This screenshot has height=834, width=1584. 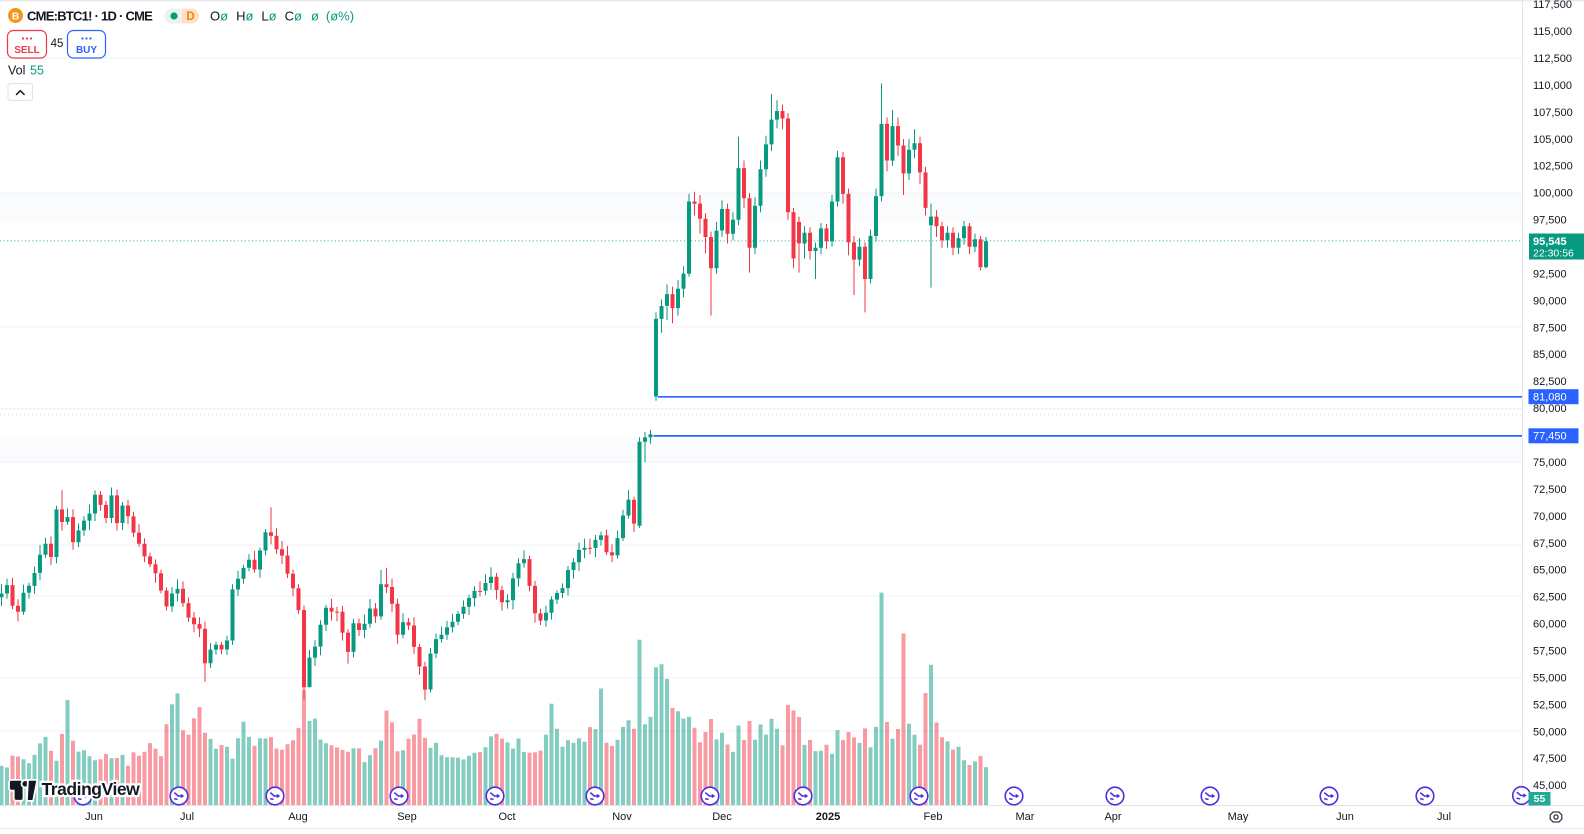 I want to click on svg-text: 57,500, so click(x=1550, y=652).